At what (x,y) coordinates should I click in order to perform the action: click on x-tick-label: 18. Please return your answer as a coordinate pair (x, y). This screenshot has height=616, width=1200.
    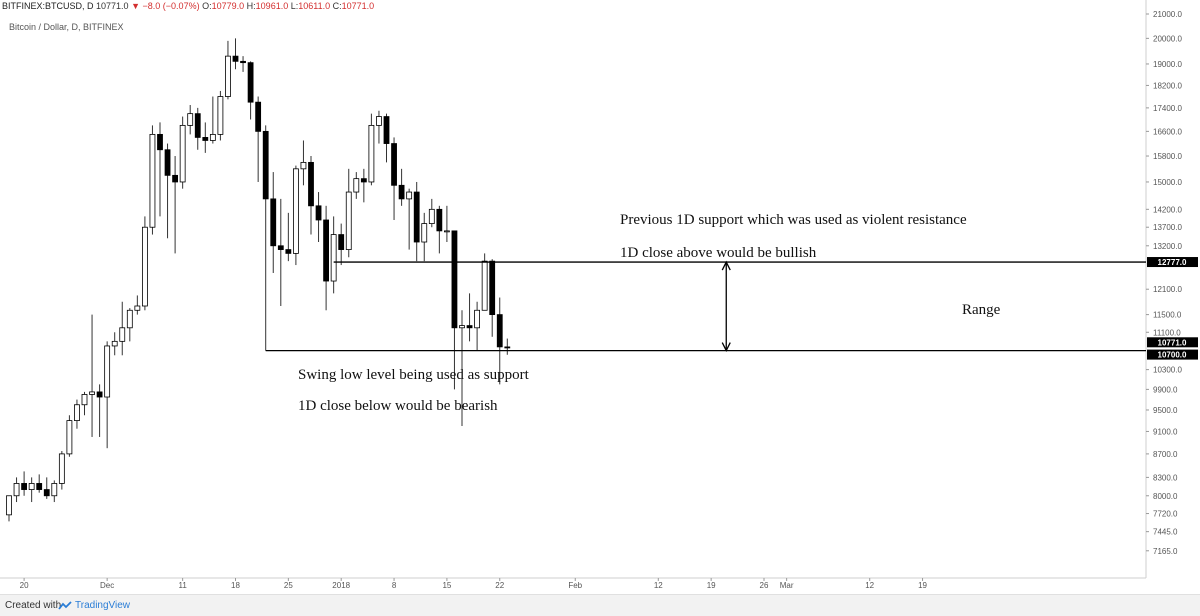
    Looking at the image, I should click on (235, 585).